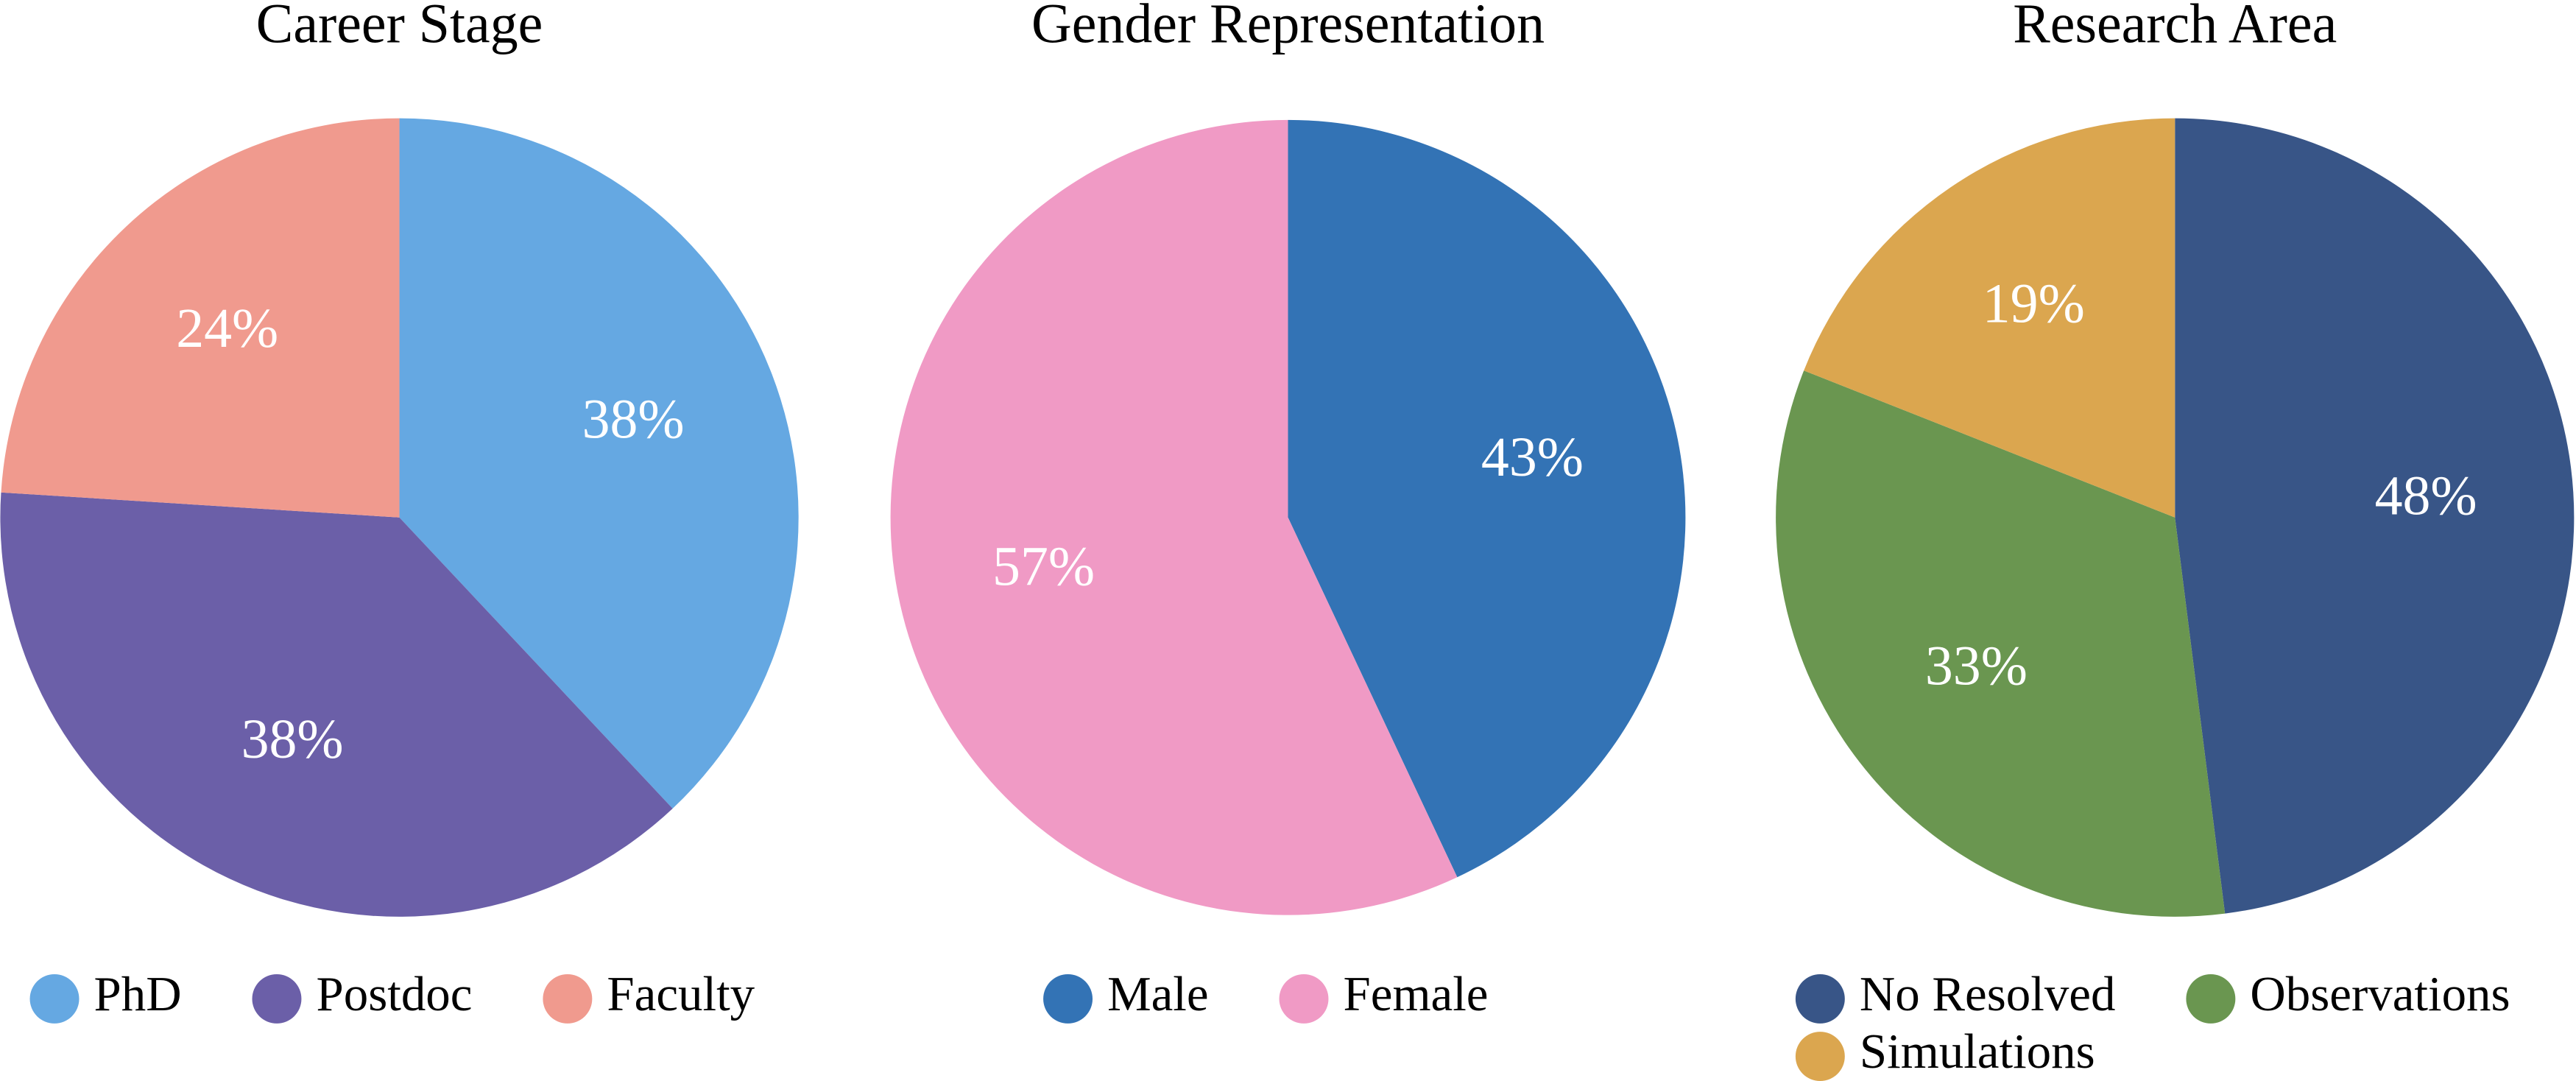  Describe the element at coordinates (1988, 994) in the screenshot. I see `legend-label: No Resolved` at that location.